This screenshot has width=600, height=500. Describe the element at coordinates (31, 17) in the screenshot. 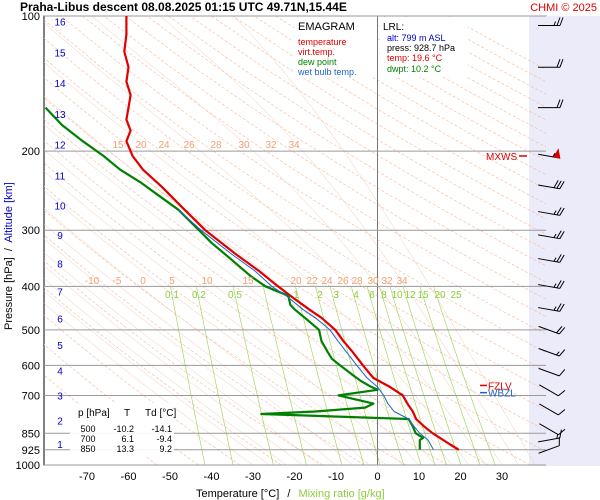

I see `pressure-tick-label: 100` at that location.